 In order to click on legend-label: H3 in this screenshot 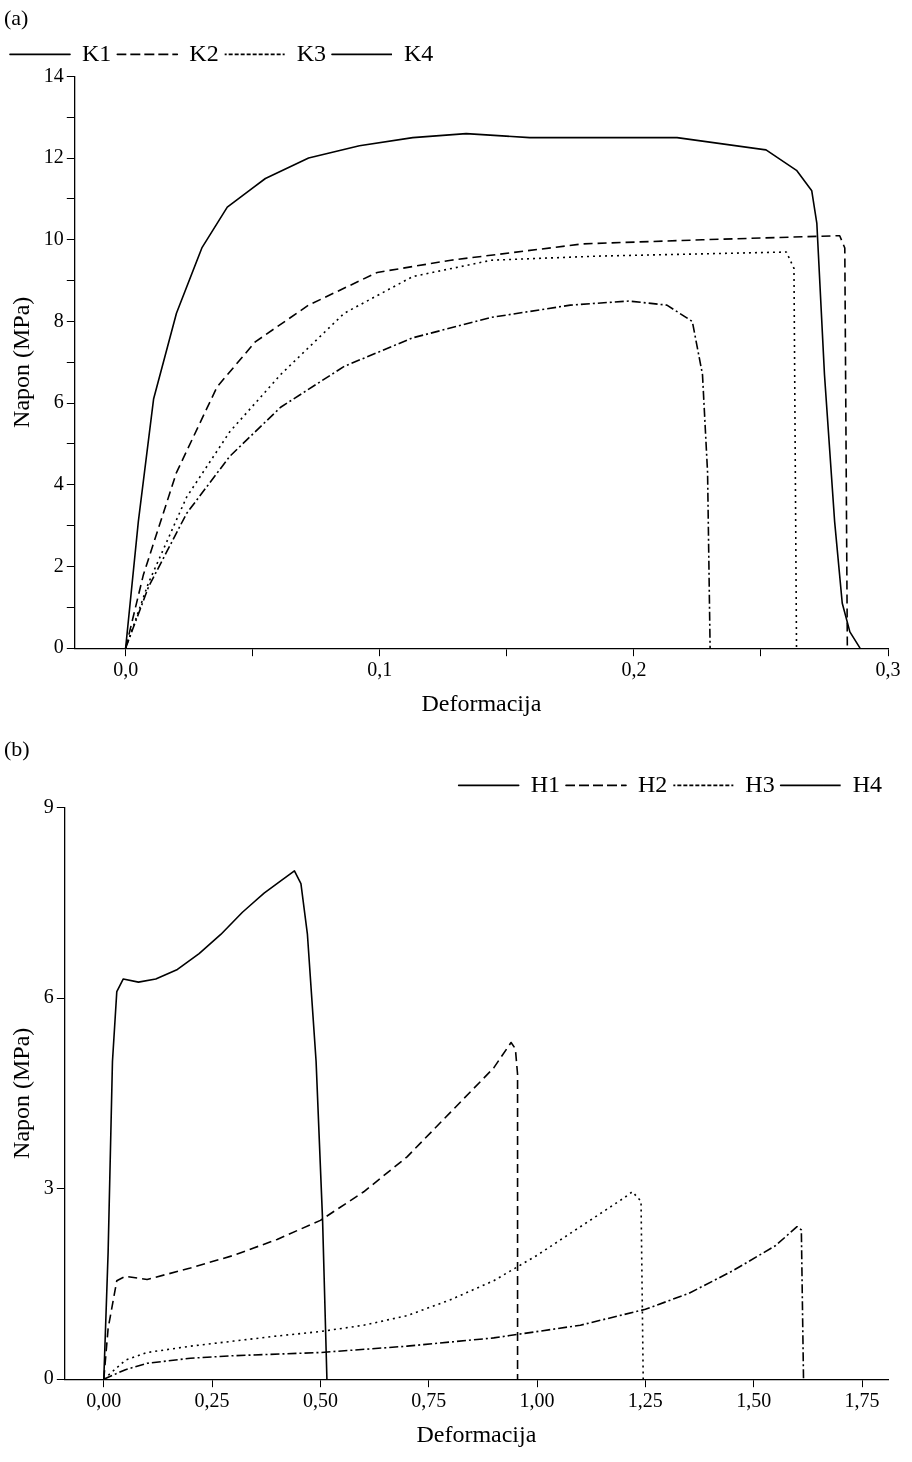, I will do `click(760, 783)`.